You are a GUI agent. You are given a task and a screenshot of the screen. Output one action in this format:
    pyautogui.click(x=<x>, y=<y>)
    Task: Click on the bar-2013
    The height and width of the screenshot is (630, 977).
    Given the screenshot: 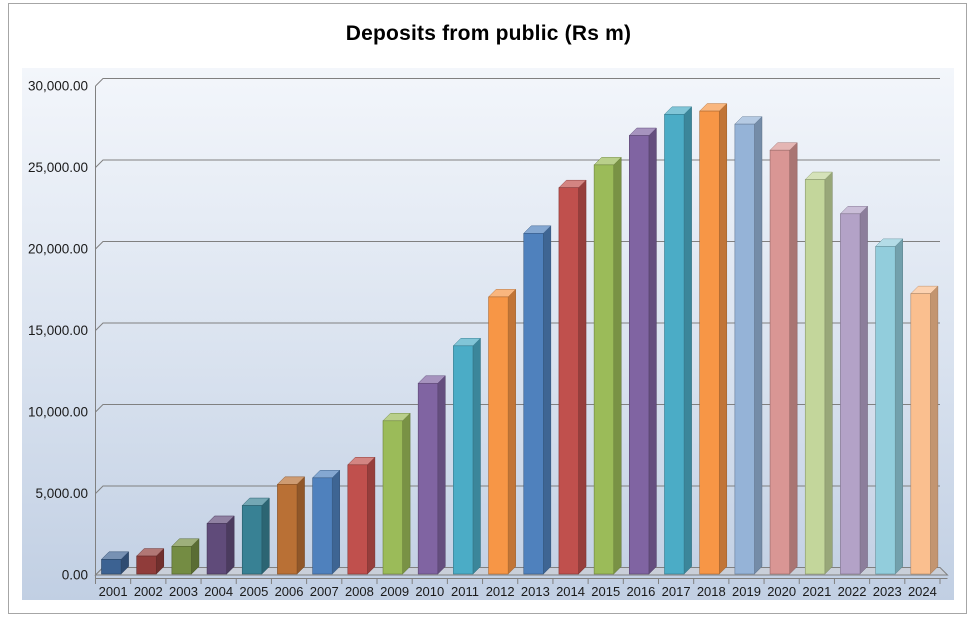 What is the action you would take?
    pyautogui.click(x=537, y=400)
    